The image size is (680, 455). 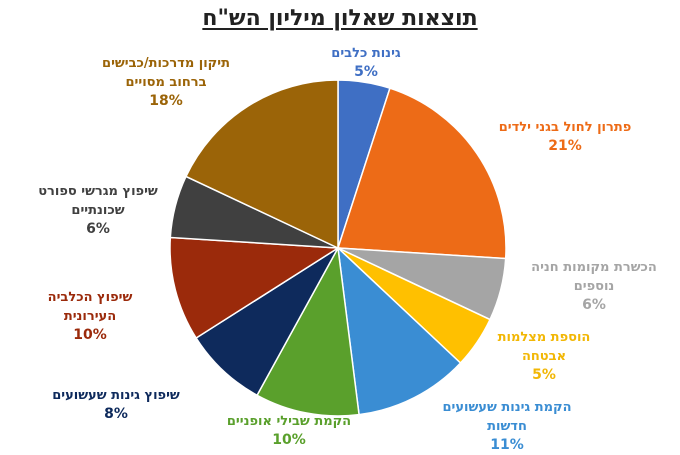 I want to click on slice-label-text: שיפוץ הכלביה, so click(x=90, y=297).